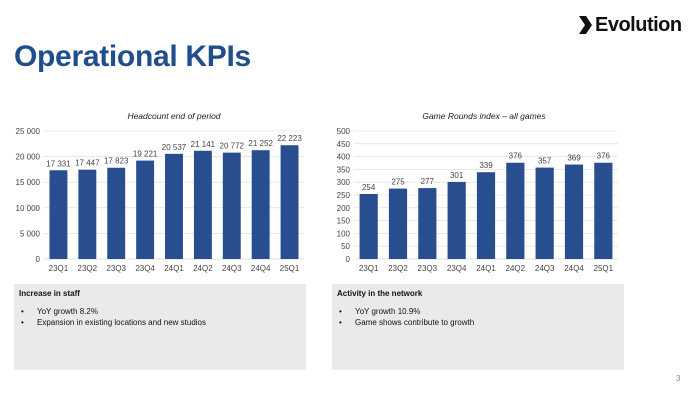 The width and height of the screenshot is (690, 400). I want to click on game-rounds-data-label: 357, so click(545, 161).